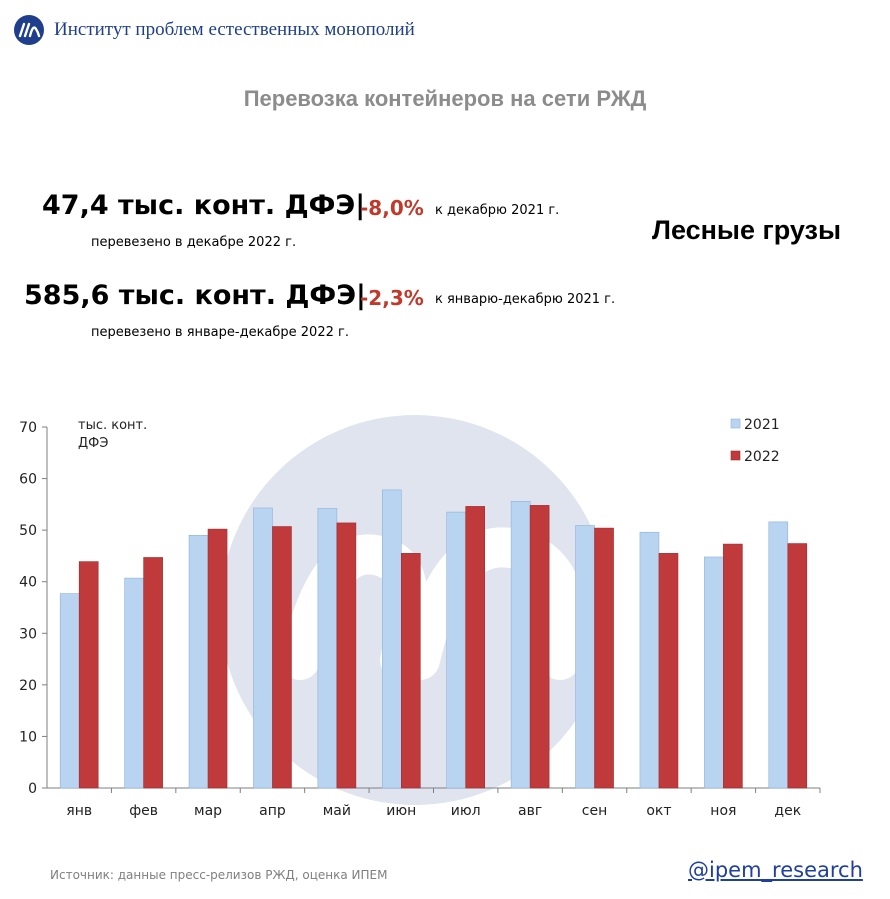 This screenshot has height=899, width=890. What do you see at coordinates (134, 683) in the screenshot?
I see `bar-2021-фев` at bounding box center [134, 683].